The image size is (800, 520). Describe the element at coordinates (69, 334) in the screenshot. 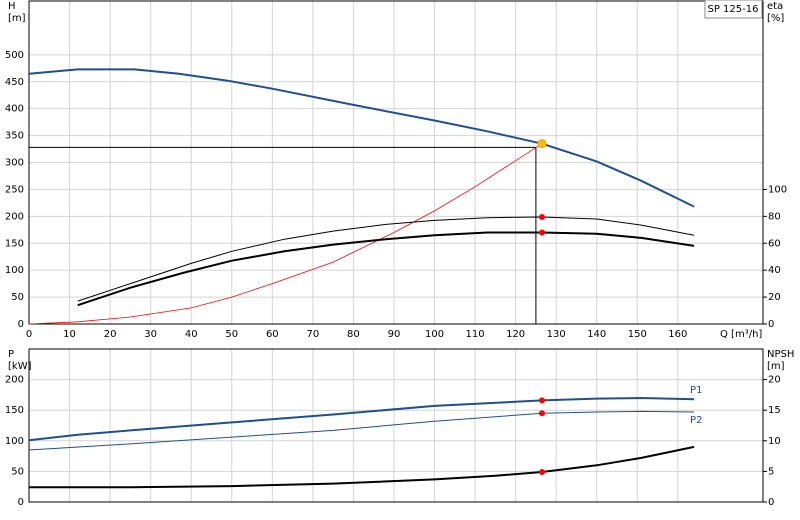

I see `x-tick-label: 10` at that location.